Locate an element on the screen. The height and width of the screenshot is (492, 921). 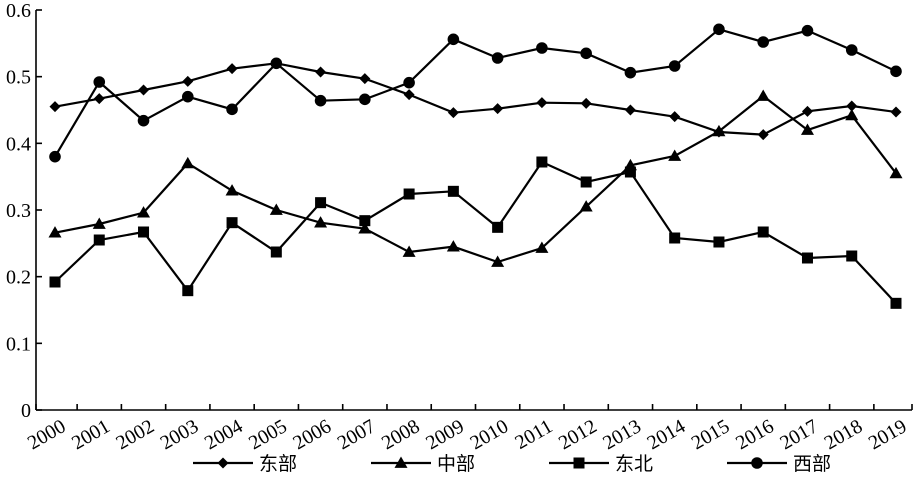
legend-item: 西部 is located at coordinates (779, 464).